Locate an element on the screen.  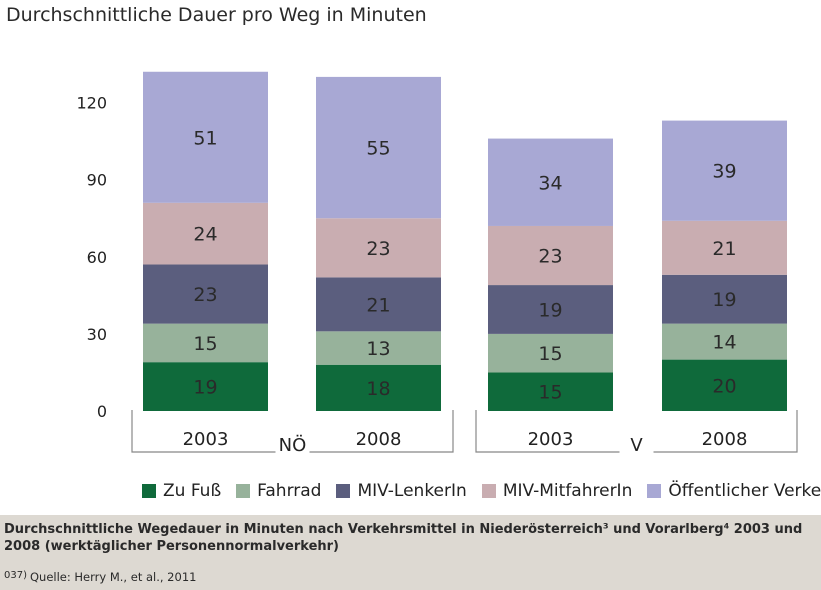
source-number: 037) is located at coordinates (15, 575).